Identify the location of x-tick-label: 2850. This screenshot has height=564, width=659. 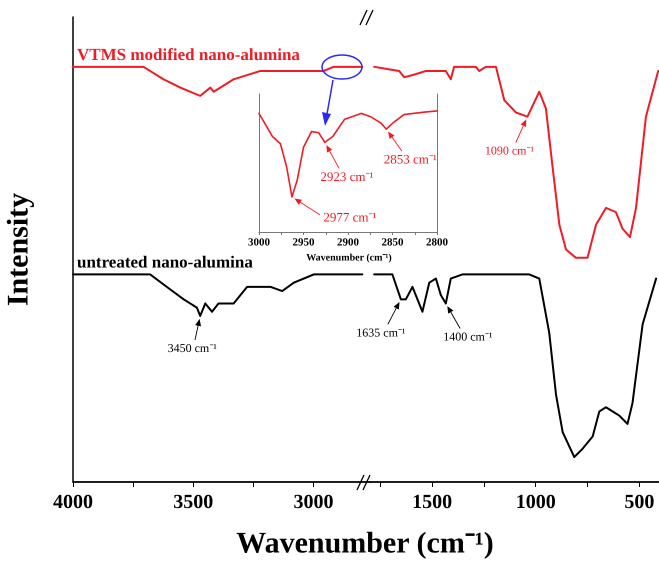
(393, 242).